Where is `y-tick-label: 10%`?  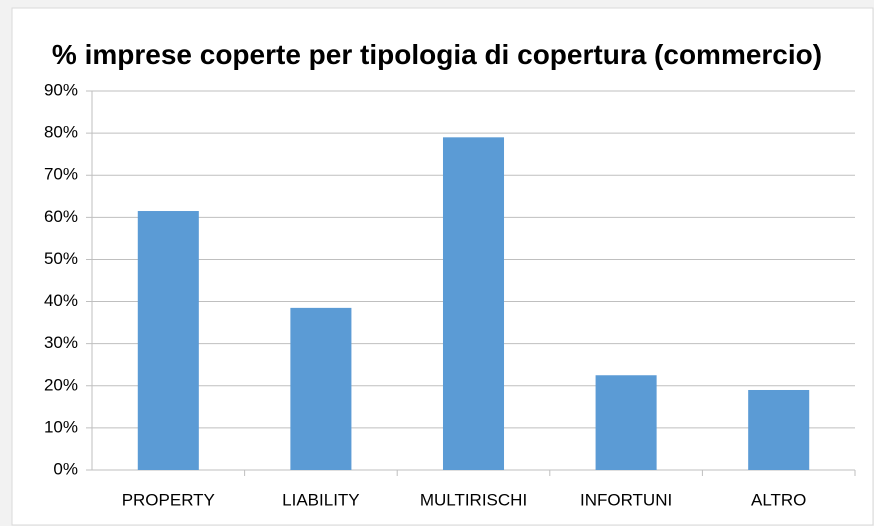
y-tick-label: 10% is located at coordinates (61, 426).